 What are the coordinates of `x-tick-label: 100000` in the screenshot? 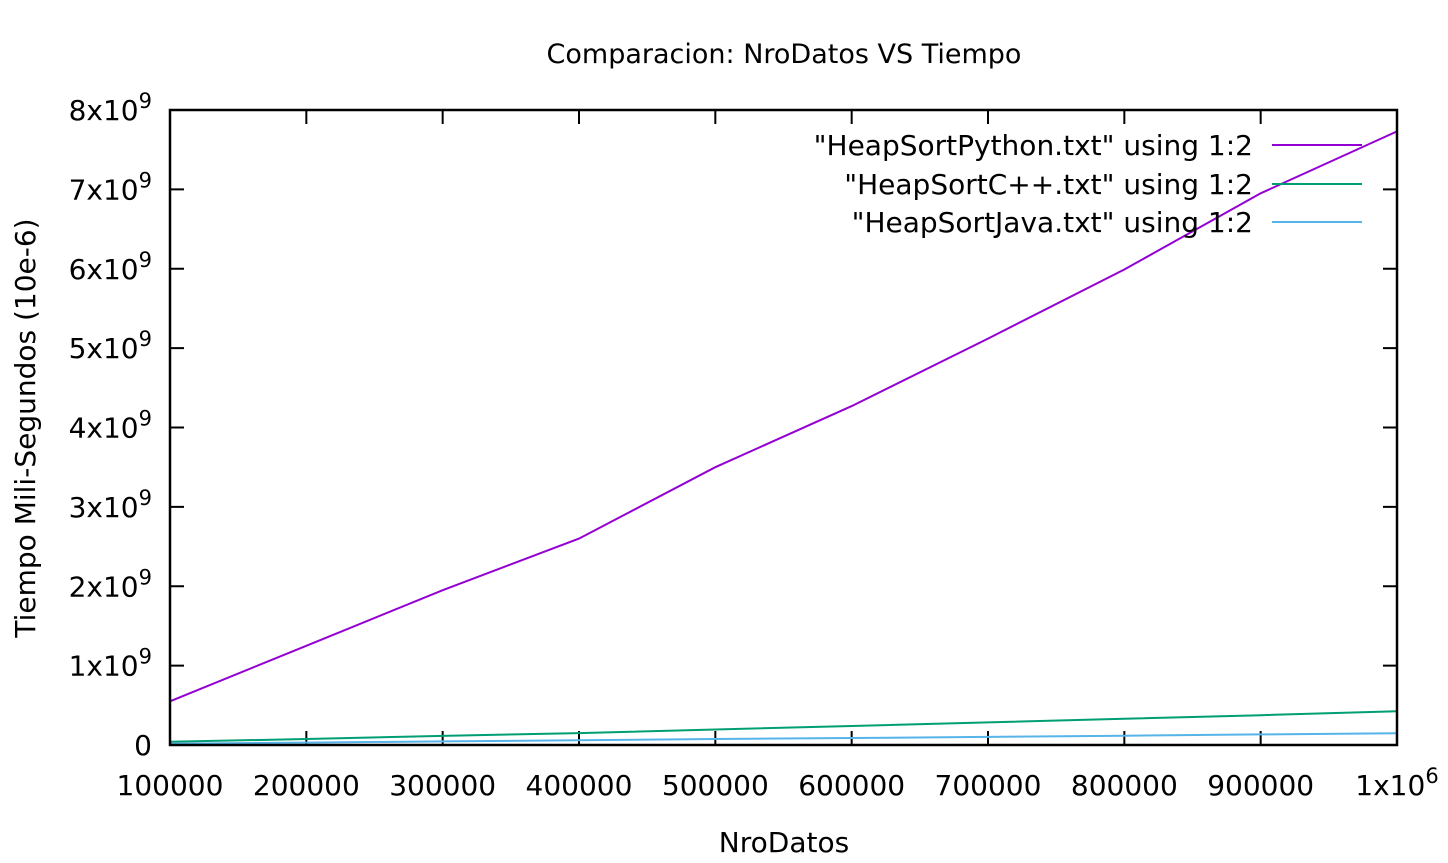 It's located at (170, 785).